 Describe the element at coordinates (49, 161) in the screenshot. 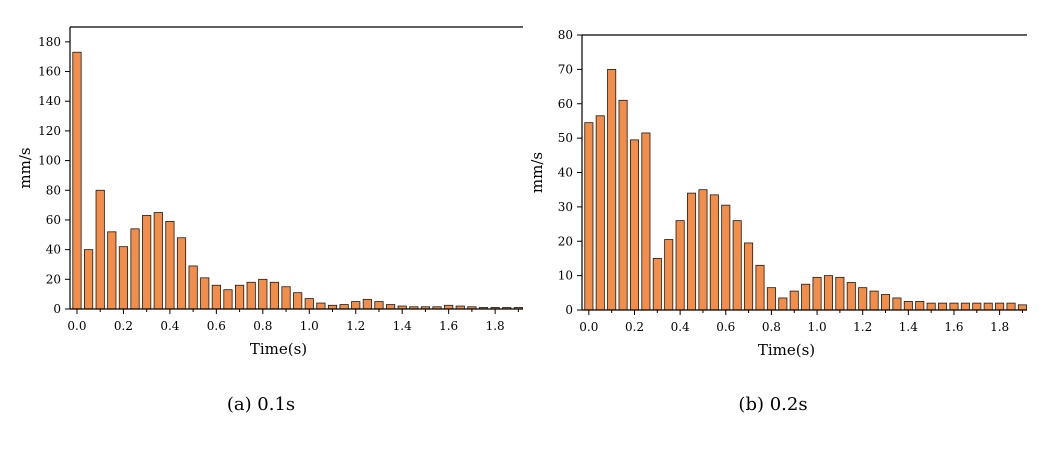

I see `y-tick-label: 100` at that location.